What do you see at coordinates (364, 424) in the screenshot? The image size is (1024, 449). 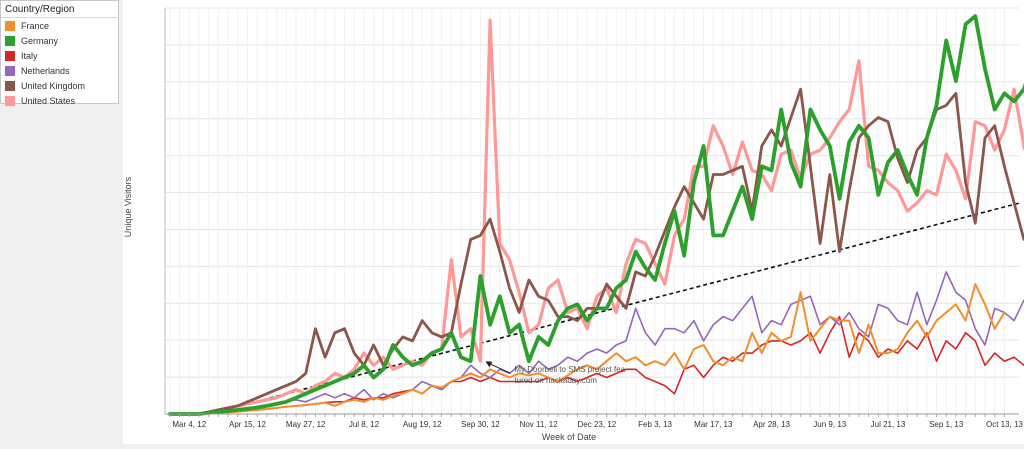 I see `x-tick-label: Jul 8, 12` at bounding box center [364, 424].